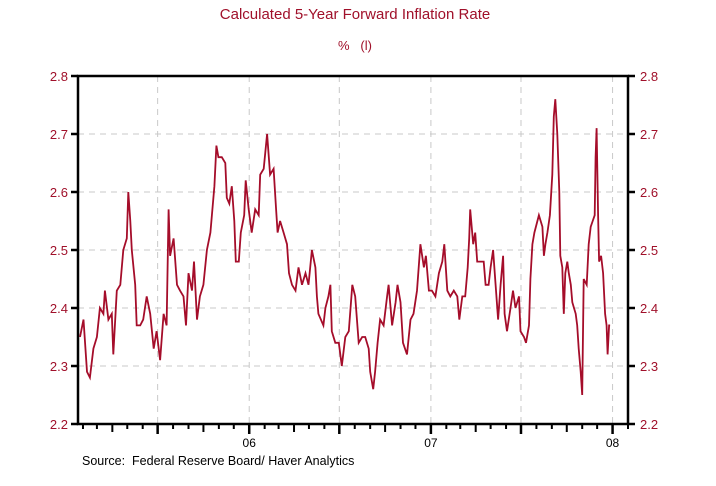  I want to click on y-tick-label-right: 2.5, so click(649, 250).